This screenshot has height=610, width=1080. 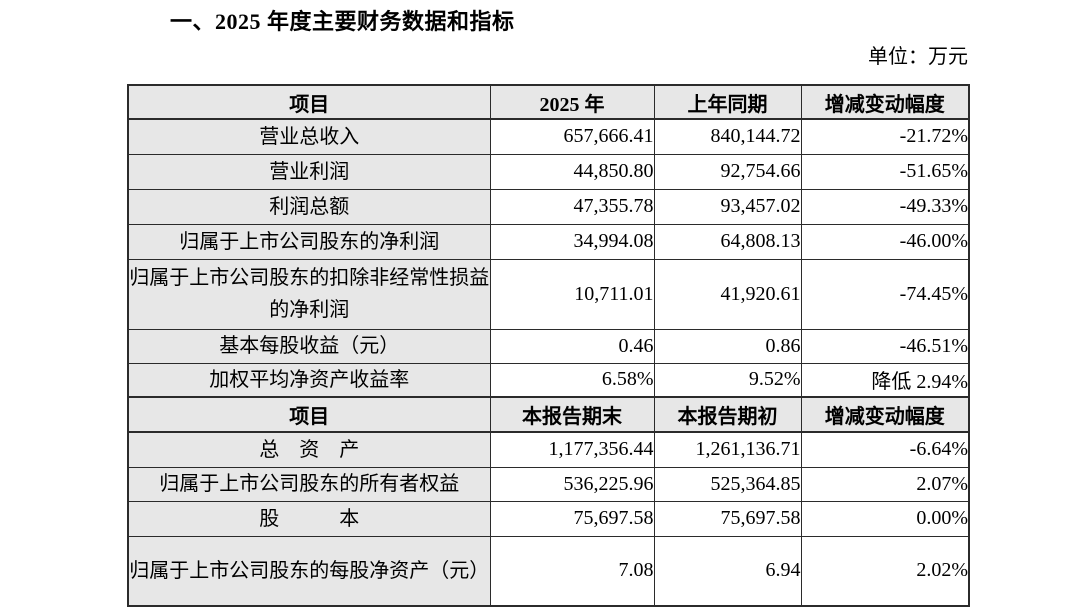 What do you see at coordinates (572, 136) in the screenshot?
I see `value-current: 657,666.41` at bounding box center [572, 136].